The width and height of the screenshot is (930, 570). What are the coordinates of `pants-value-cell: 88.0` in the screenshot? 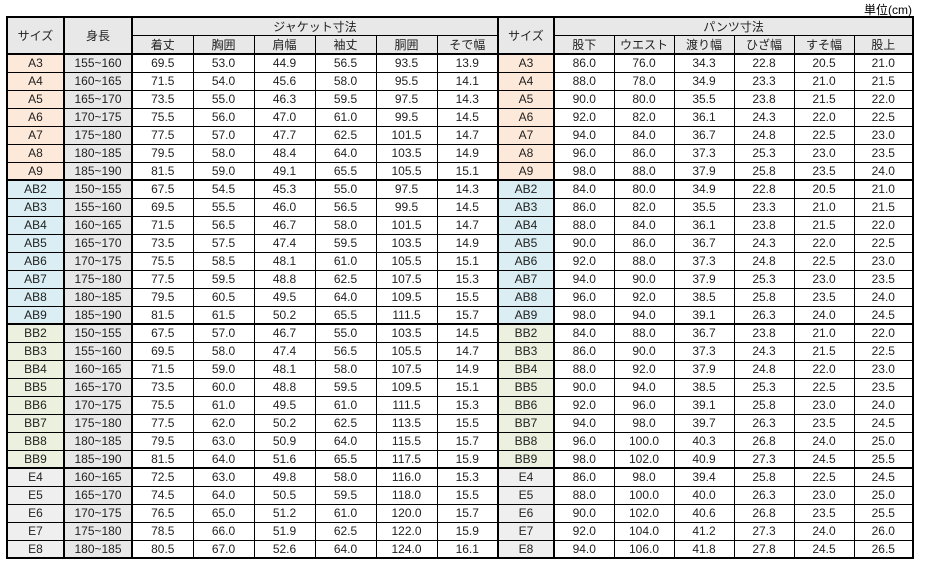 It's located at (584, 81).